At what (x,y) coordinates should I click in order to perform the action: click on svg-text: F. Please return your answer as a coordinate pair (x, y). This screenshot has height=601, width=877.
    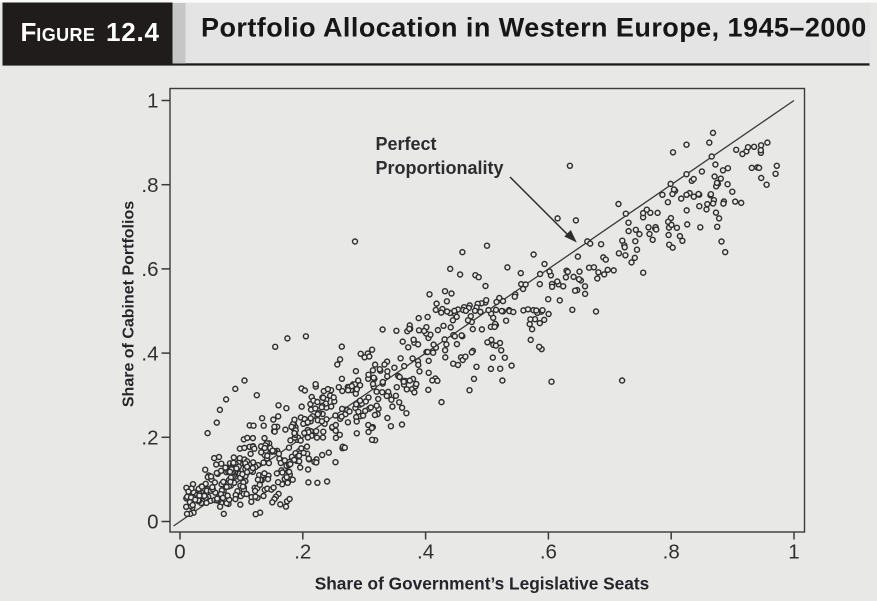
    Looking at the image, I should click on (29, 32).